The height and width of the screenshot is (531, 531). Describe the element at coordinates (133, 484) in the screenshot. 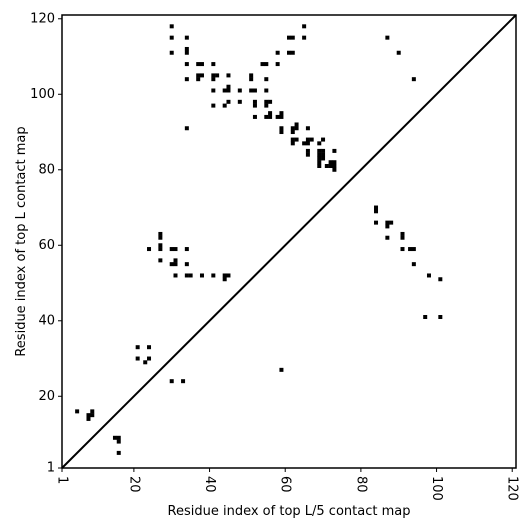

I see `x-tick-label: 20` at that location.